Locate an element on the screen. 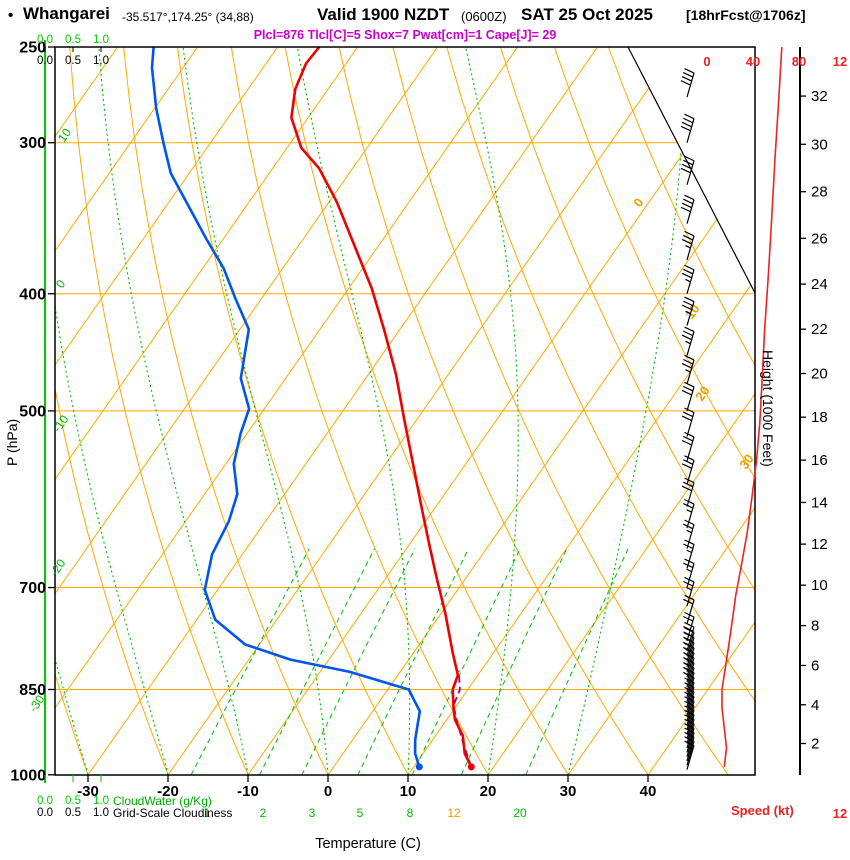  pressure-tick-labels: 250 300 400 500 700 850 1000 is located at coordinates (32, 412).